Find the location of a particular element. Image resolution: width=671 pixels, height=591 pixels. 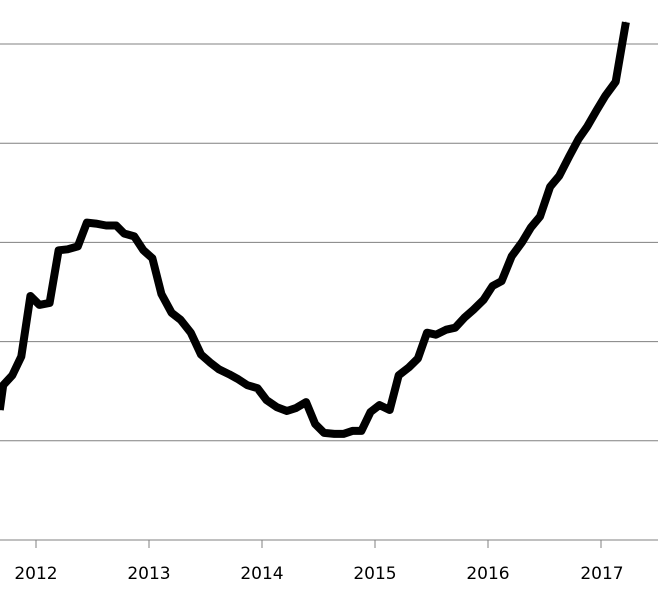

x-tick-label-2016: 2016 is located at coordinates (487, 574).